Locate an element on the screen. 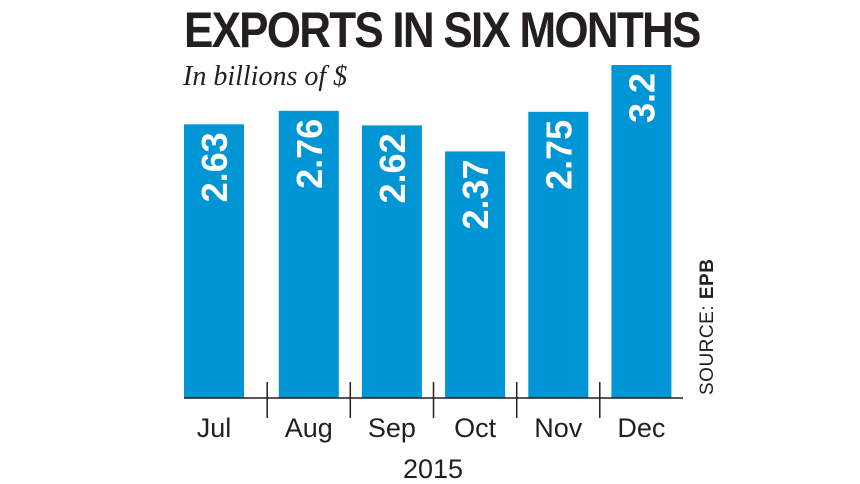  value-label-sep: 2.62 is located at coordinates (392, 168).